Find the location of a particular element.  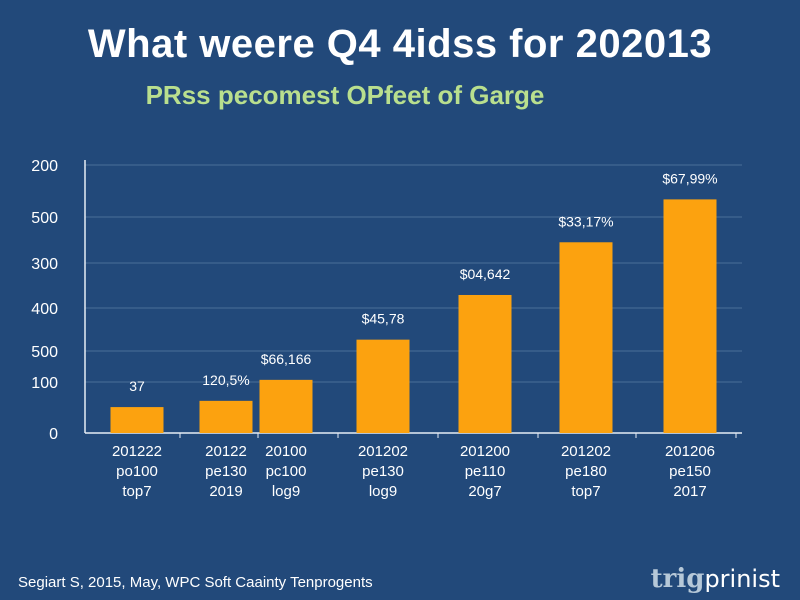

category-label: 201206 is located at coordinates (690, 451).